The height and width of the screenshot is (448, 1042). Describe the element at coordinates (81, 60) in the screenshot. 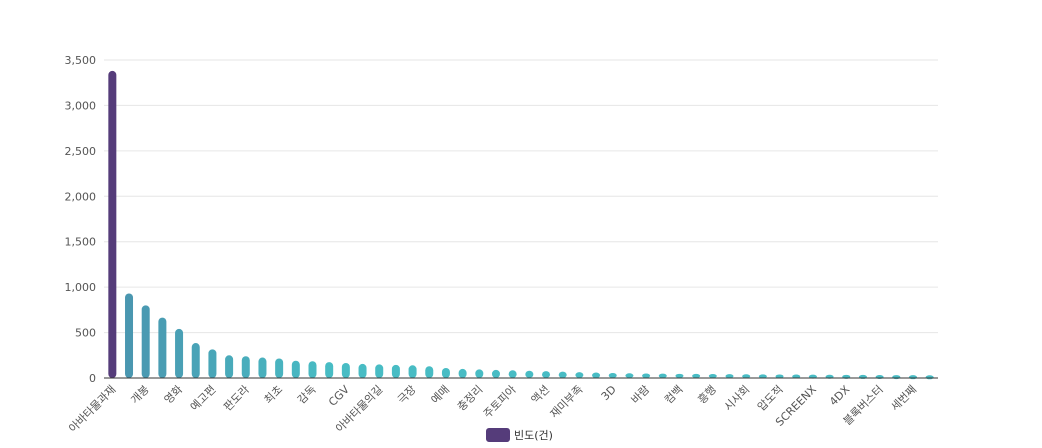

I see `y-tick-label: 3,500` at that location.